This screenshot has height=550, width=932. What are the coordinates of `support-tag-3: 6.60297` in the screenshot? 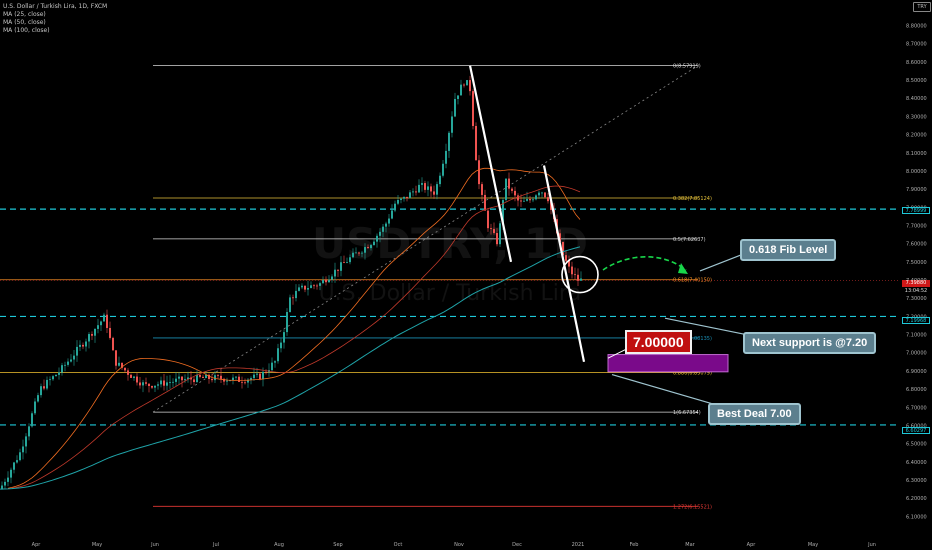 It's located at (916, 430).